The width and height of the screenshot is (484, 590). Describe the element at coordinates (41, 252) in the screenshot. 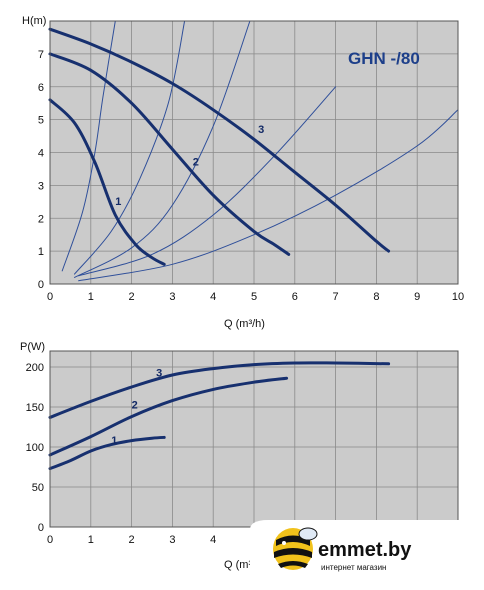

I see `y-tick-label: 1` at that location.